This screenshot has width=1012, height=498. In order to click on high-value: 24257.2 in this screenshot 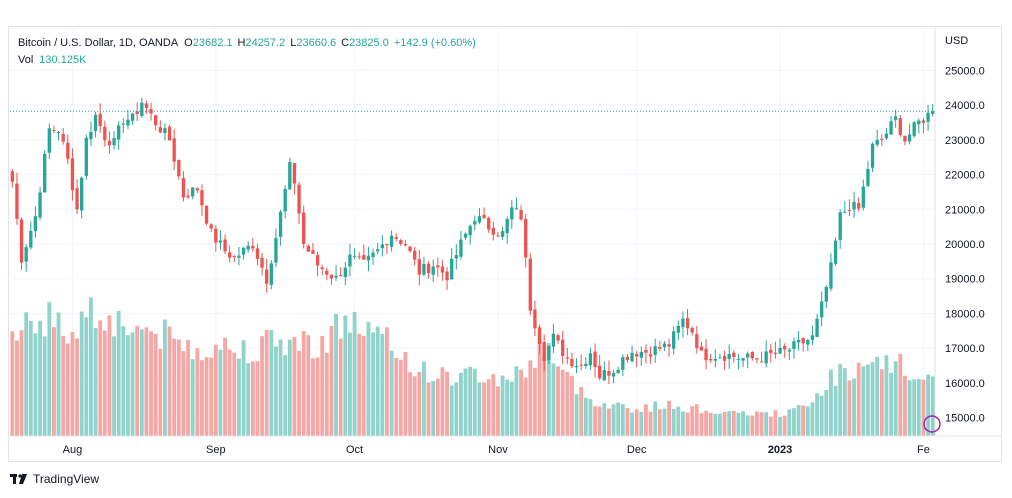, I will do `click(265, 43)`.